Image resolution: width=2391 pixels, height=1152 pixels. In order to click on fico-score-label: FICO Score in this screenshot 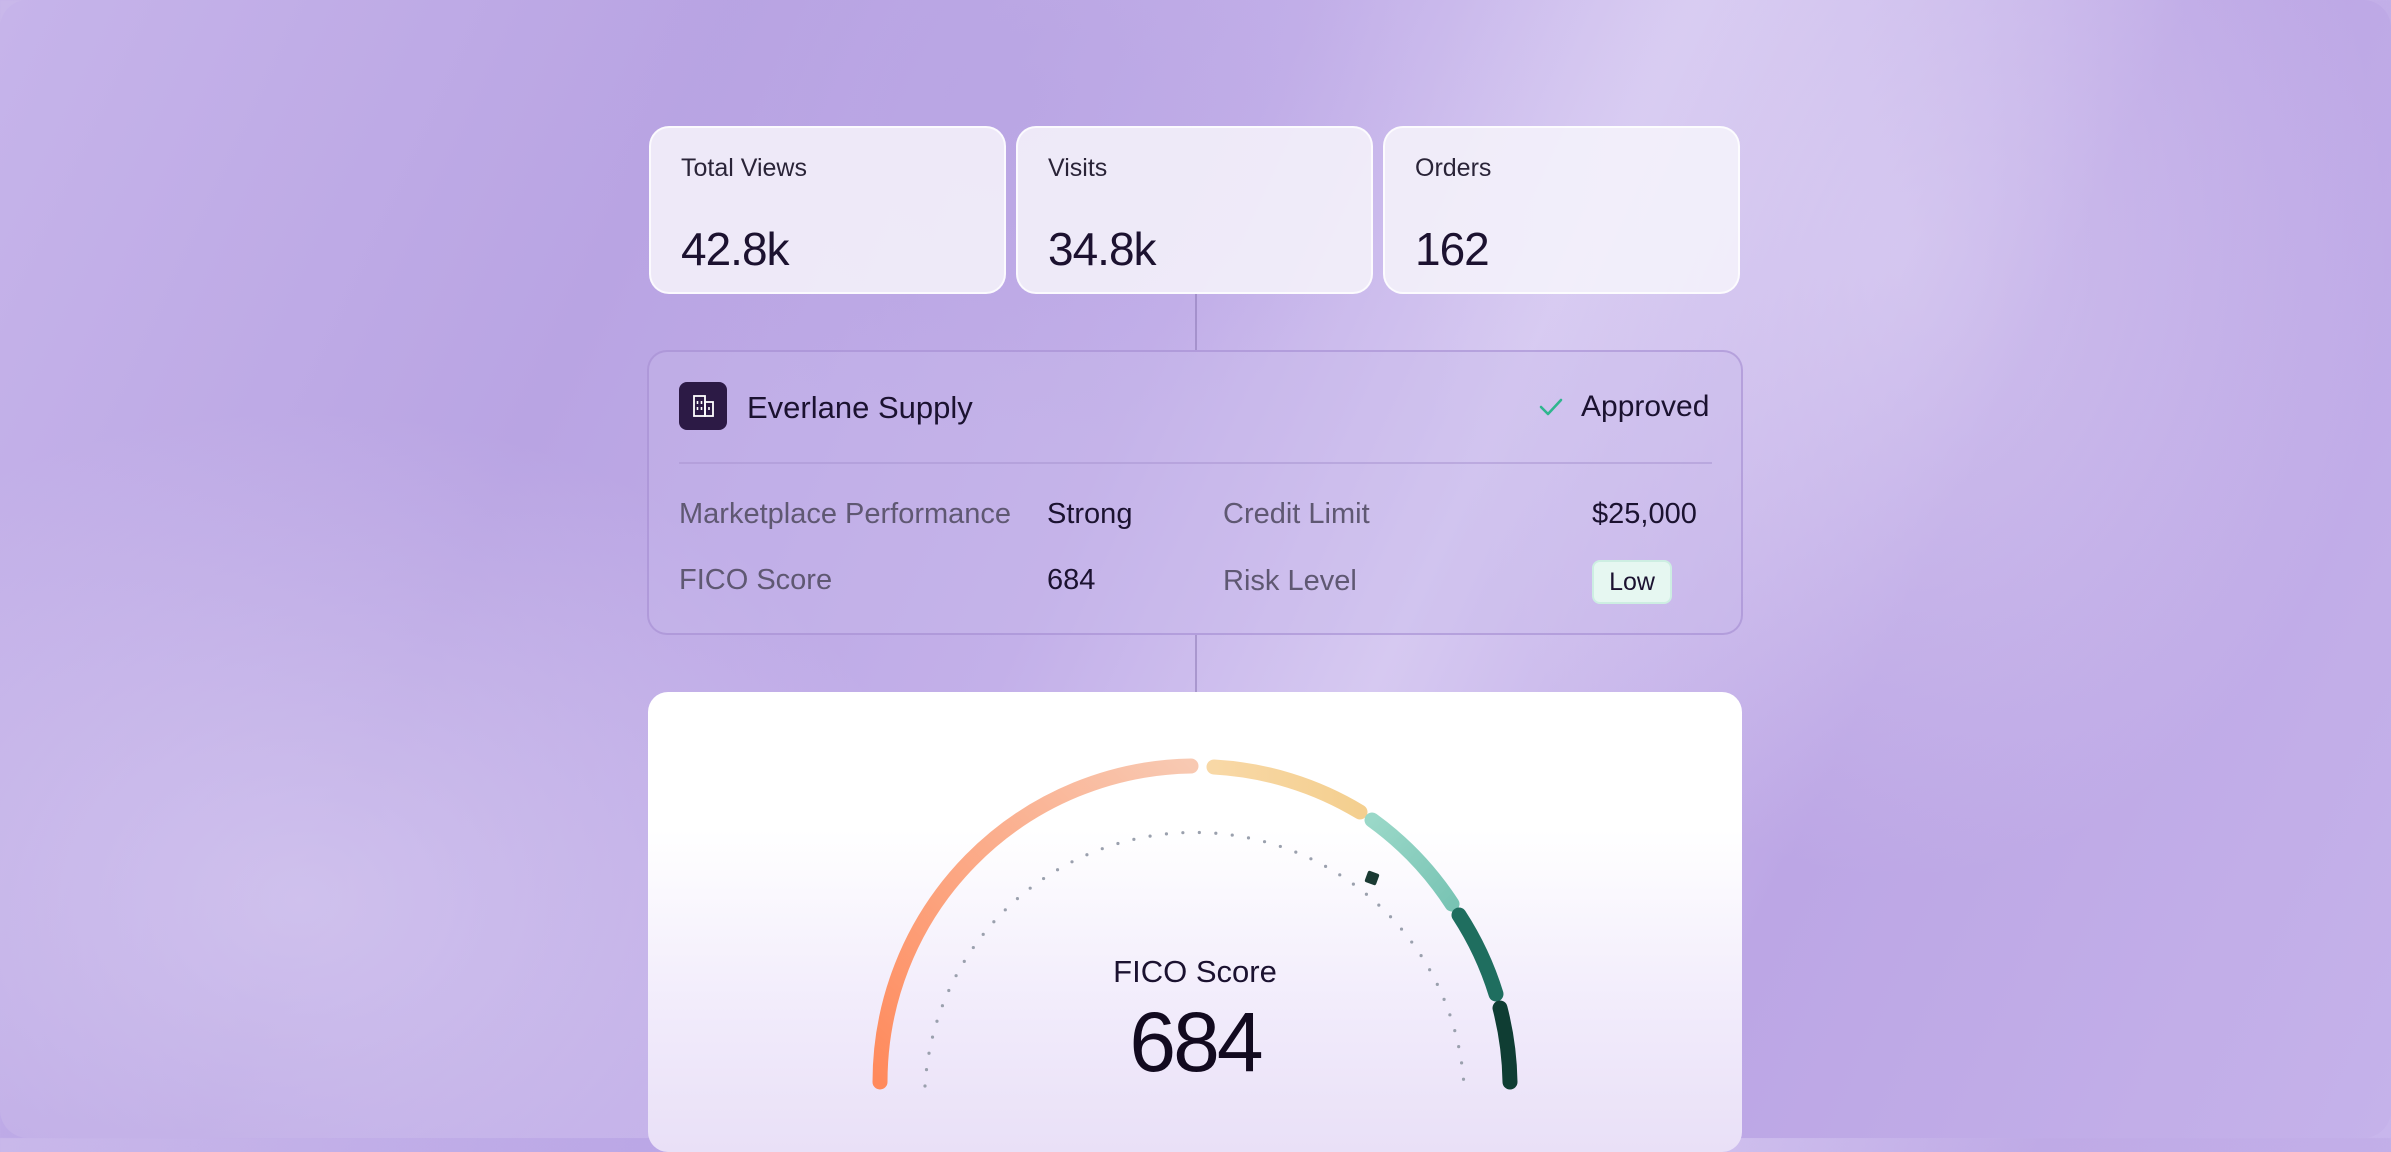, I will do `click(756, 580)`.